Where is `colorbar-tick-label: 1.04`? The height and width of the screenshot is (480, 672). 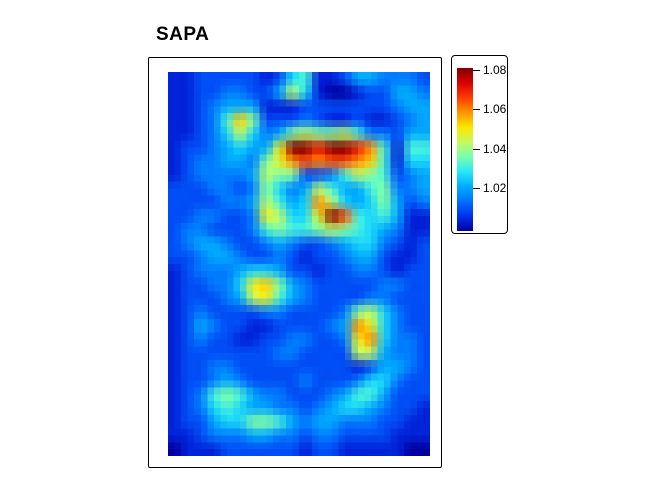
colorbar-tick-label: 1.04 is located at coordinates (495, 148).